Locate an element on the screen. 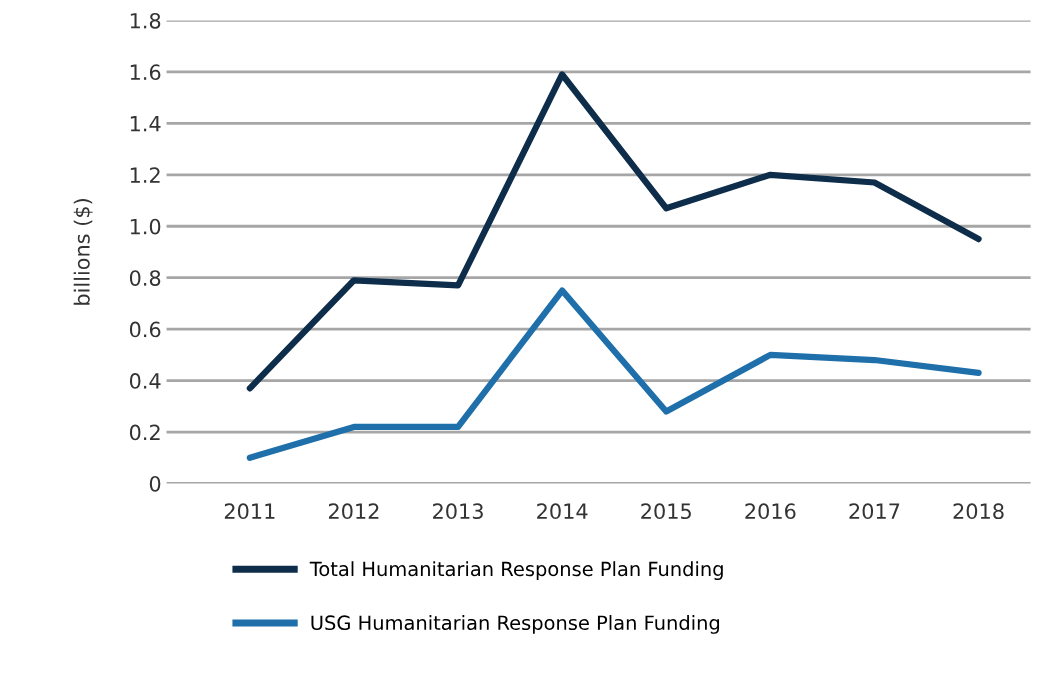 Image resolution: width=1041 pixels, height=681 pixels. y-tick-label: 1.0 is located at coordinates (145, 226).